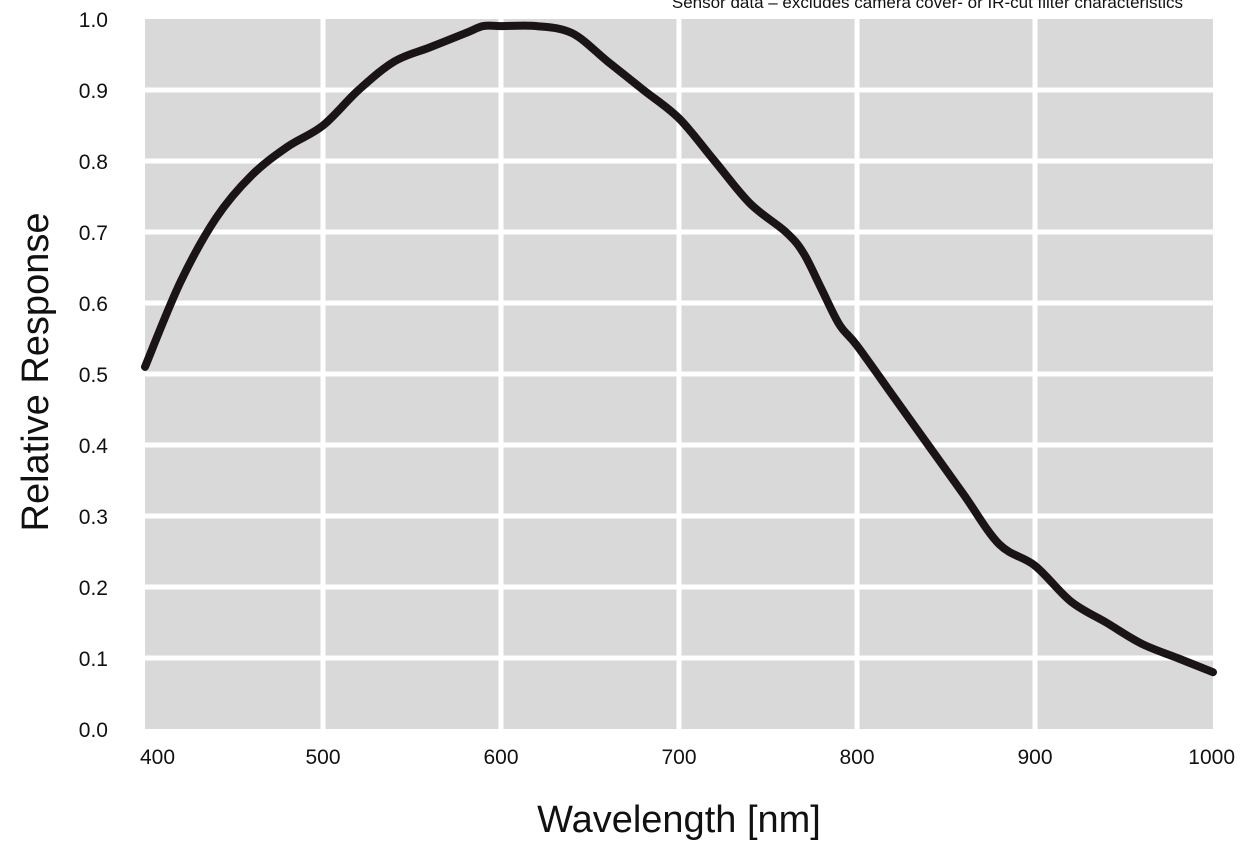 The height and width of the screenshot is (849, 1251). I want to click on y-tick-label: 0.4, so click(94, 446).